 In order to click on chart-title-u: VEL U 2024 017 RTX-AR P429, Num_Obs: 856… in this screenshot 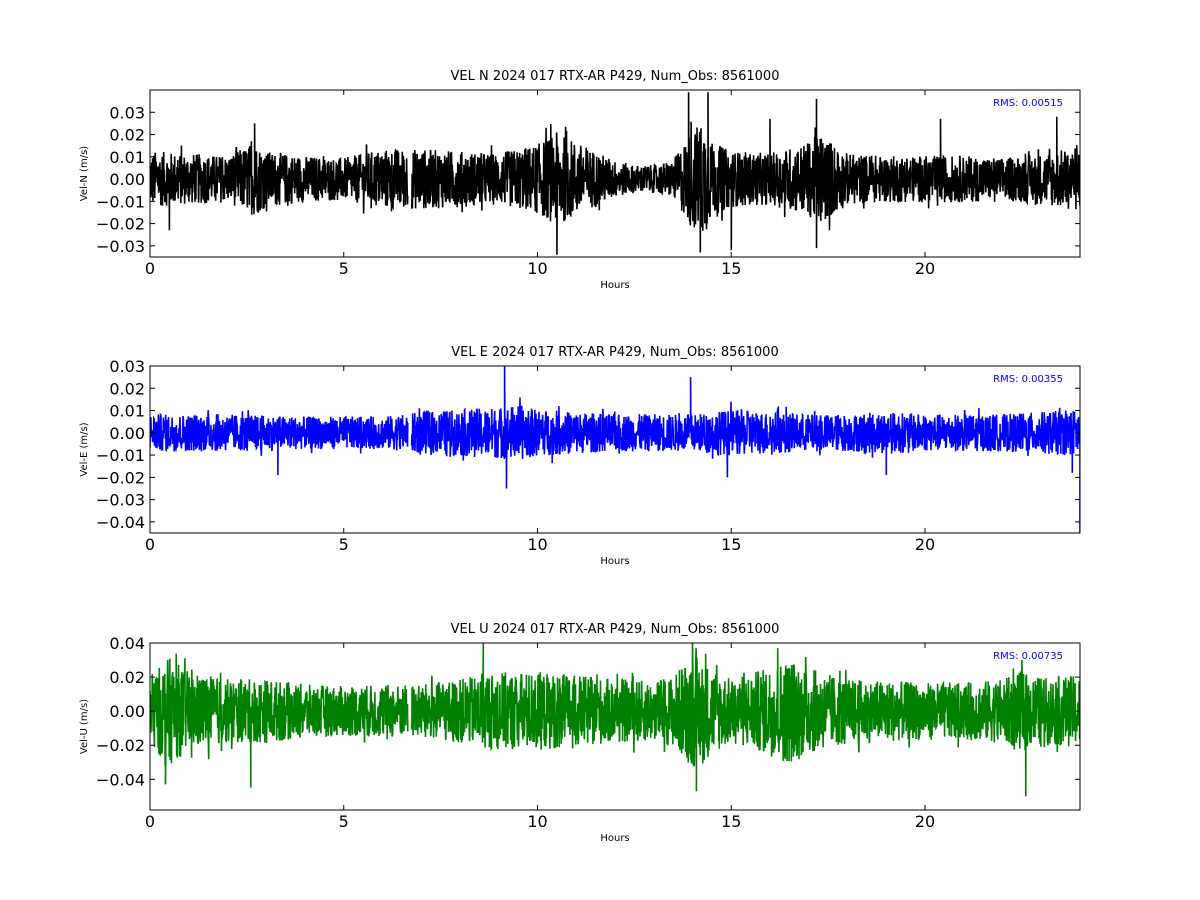, I will do `click(615, 629)`.